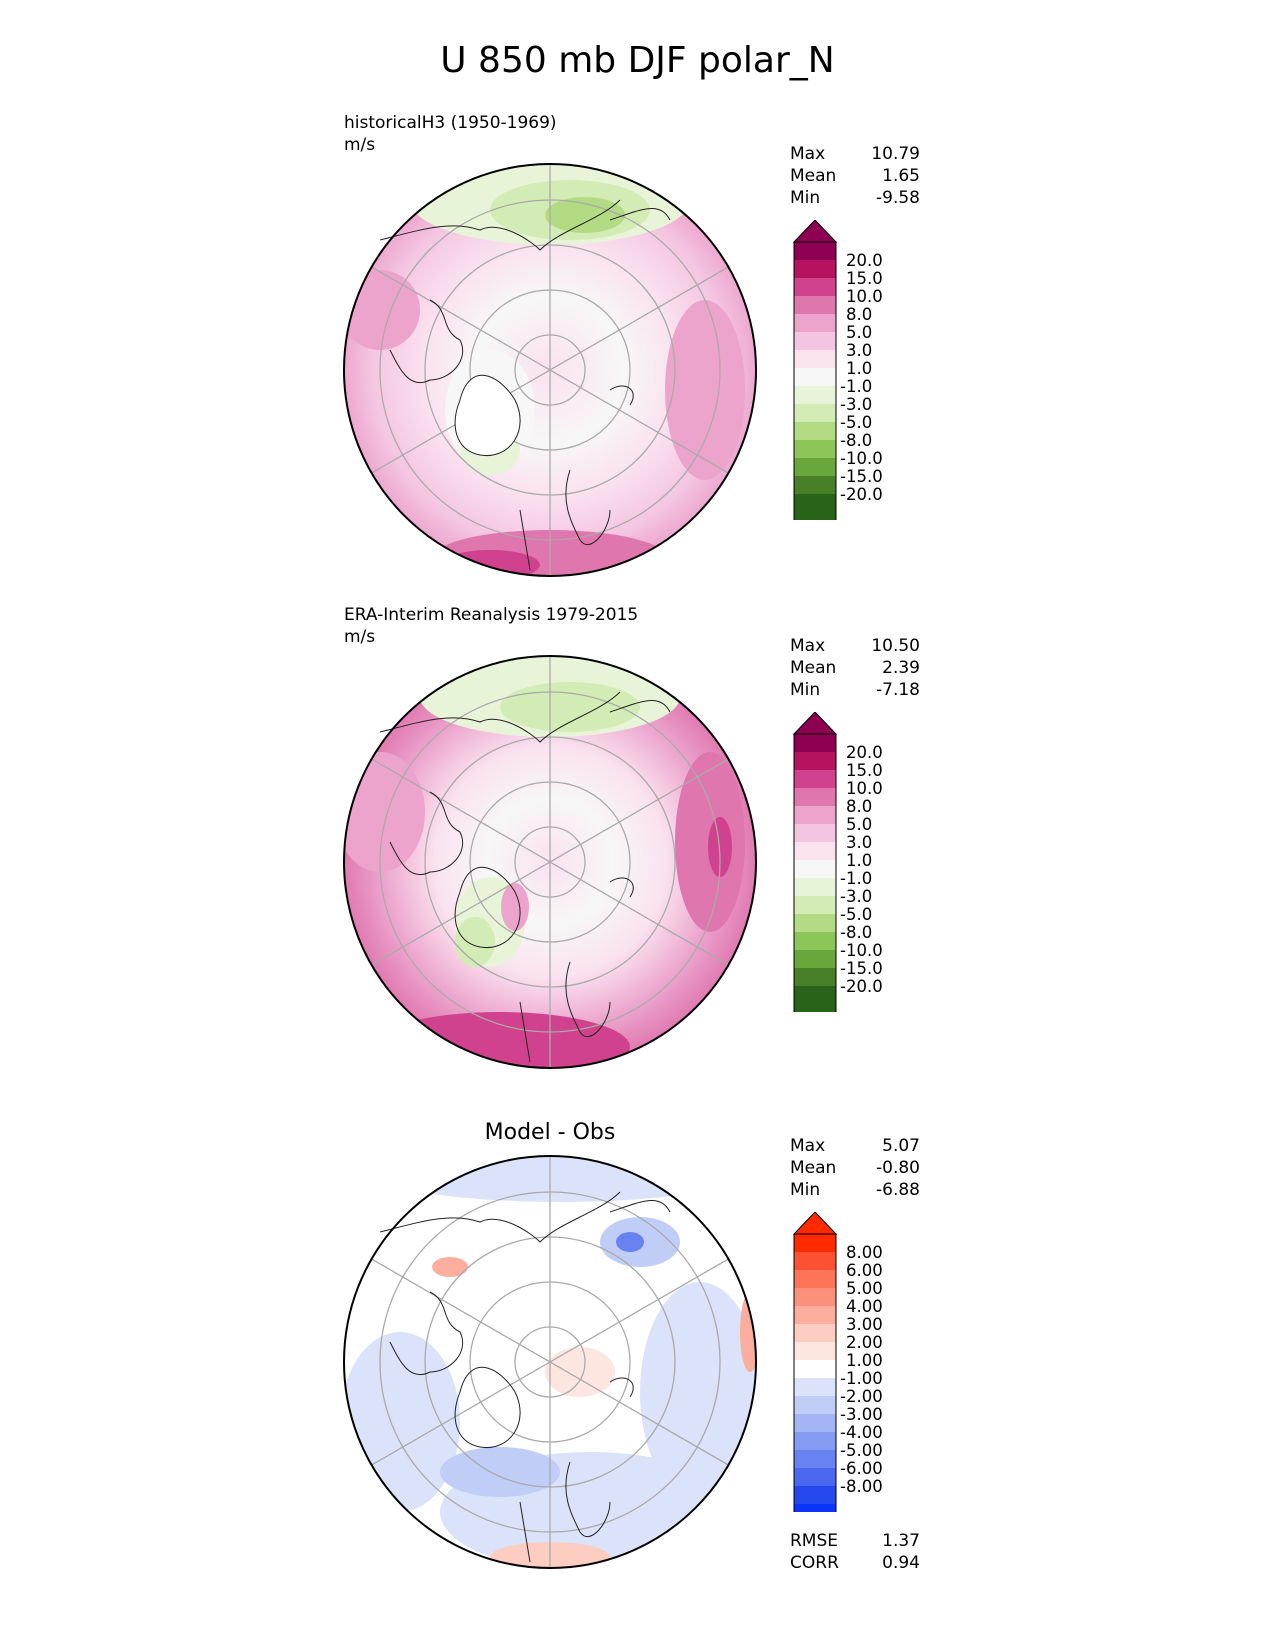  Describe the element at coordinates (861, 1468) in the screenshot. I see `colorbar-tick-label: -6.00` at that location.